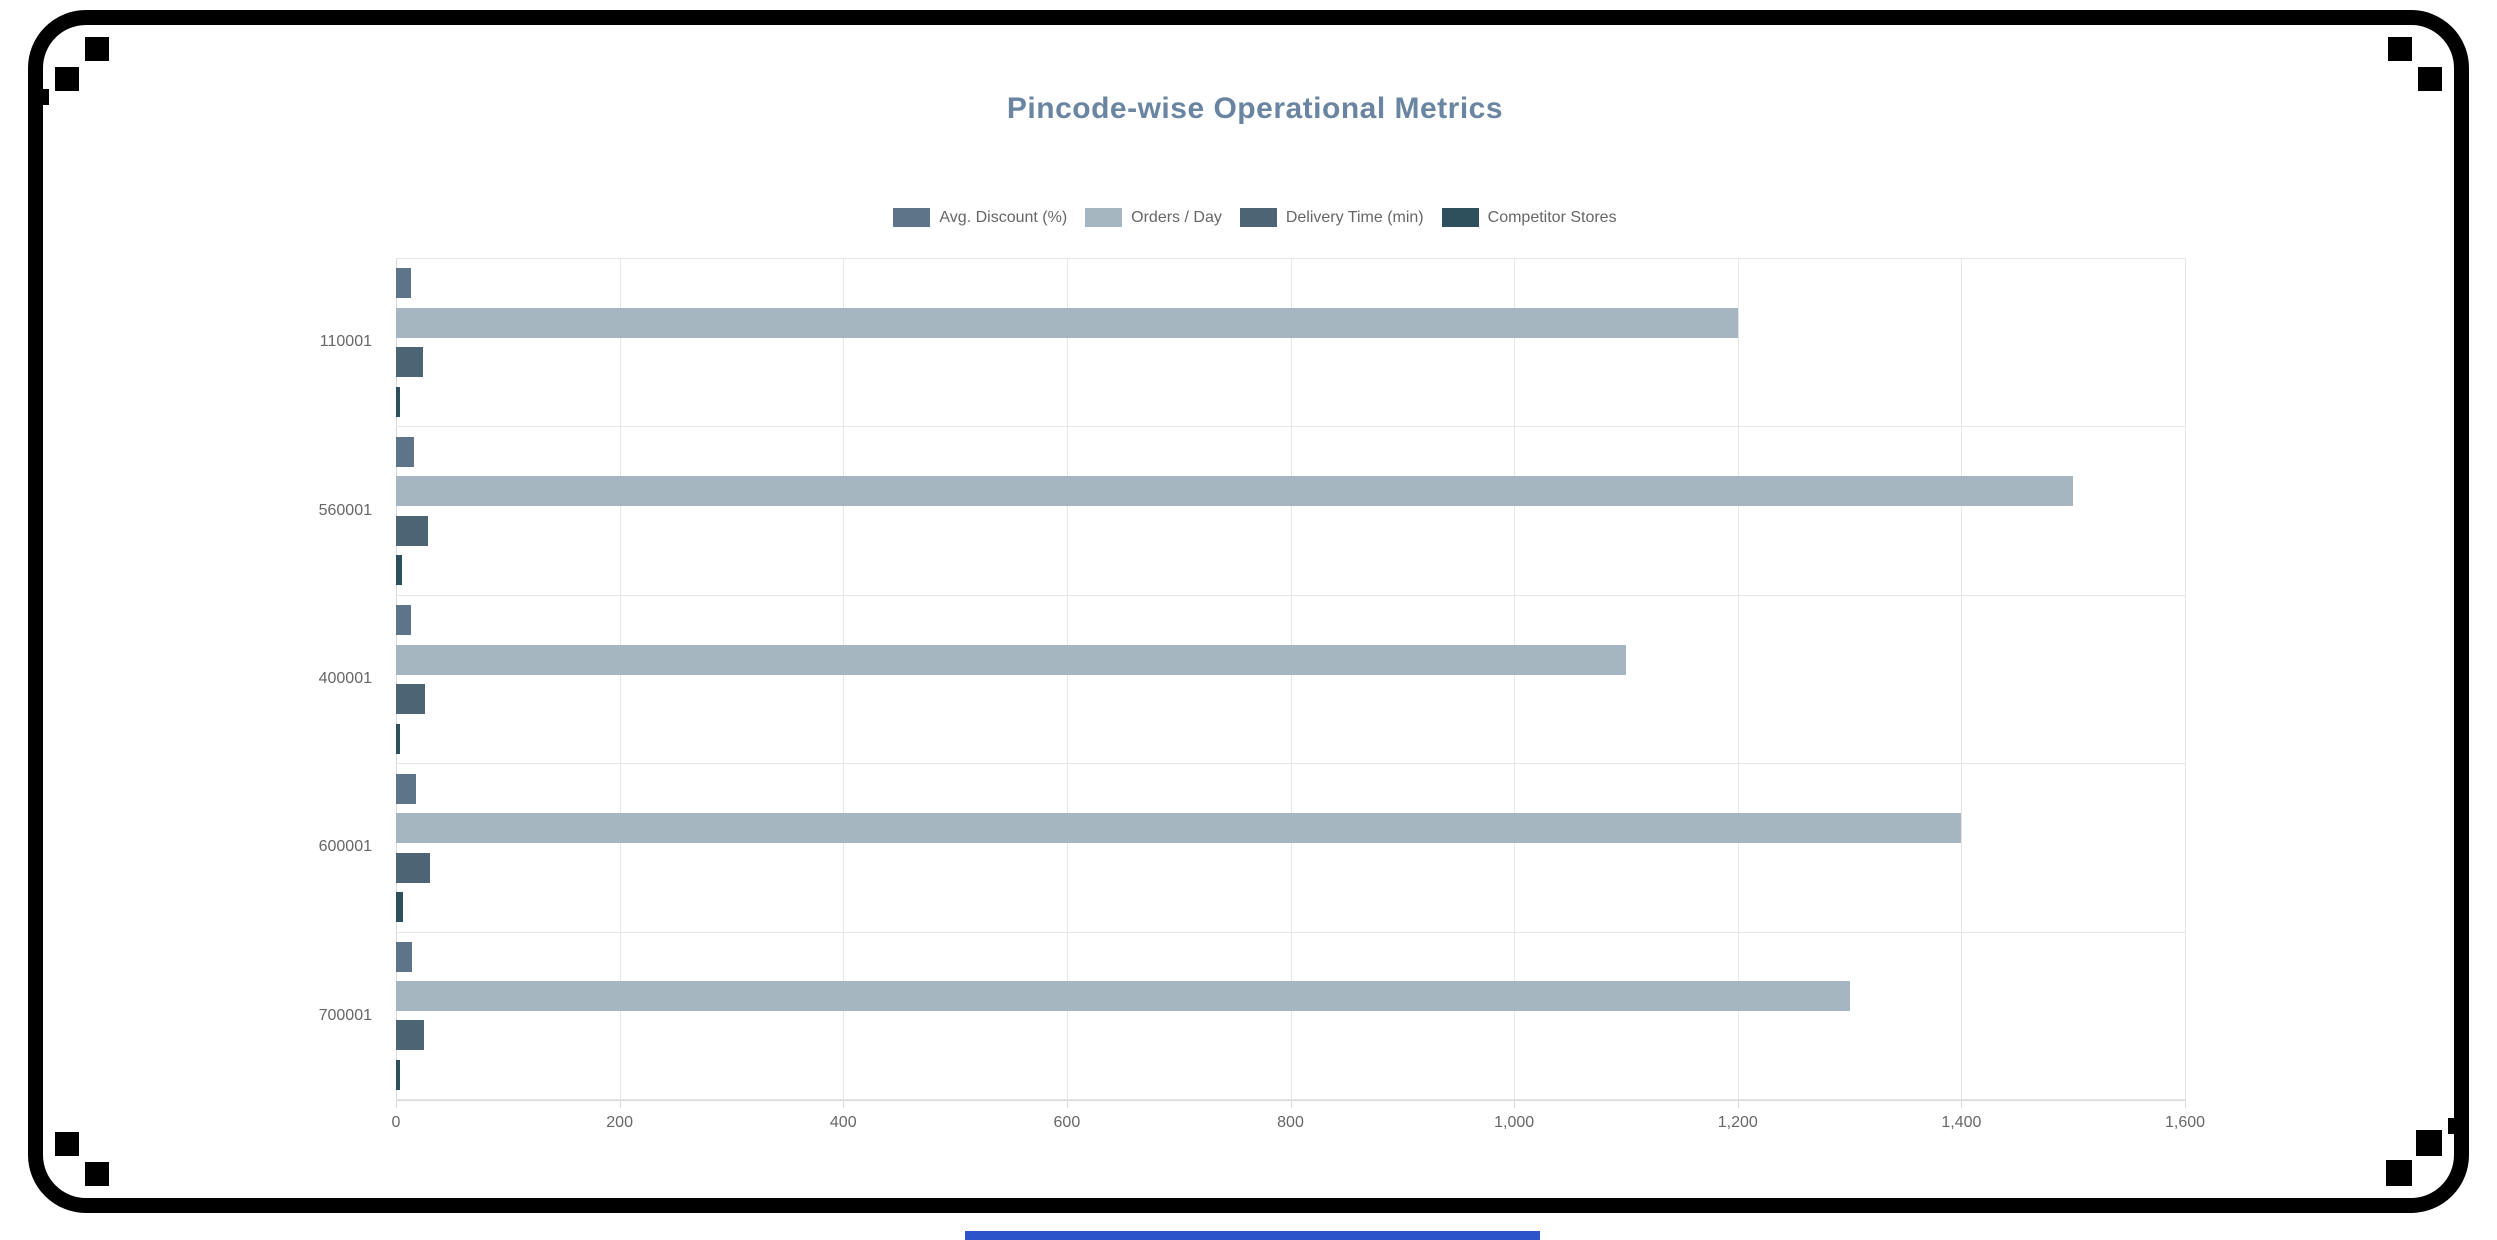 The image size is (2497, 1240). I want to click on x-tick-label: 800, so click(1290, 1122).